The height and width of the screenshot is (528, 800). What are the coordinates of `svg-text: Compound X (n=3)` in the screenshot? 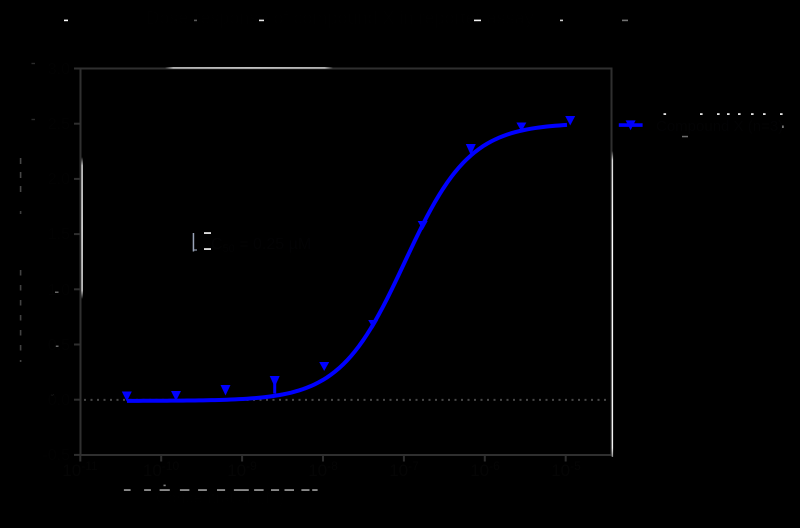 It's located at (719, 126).